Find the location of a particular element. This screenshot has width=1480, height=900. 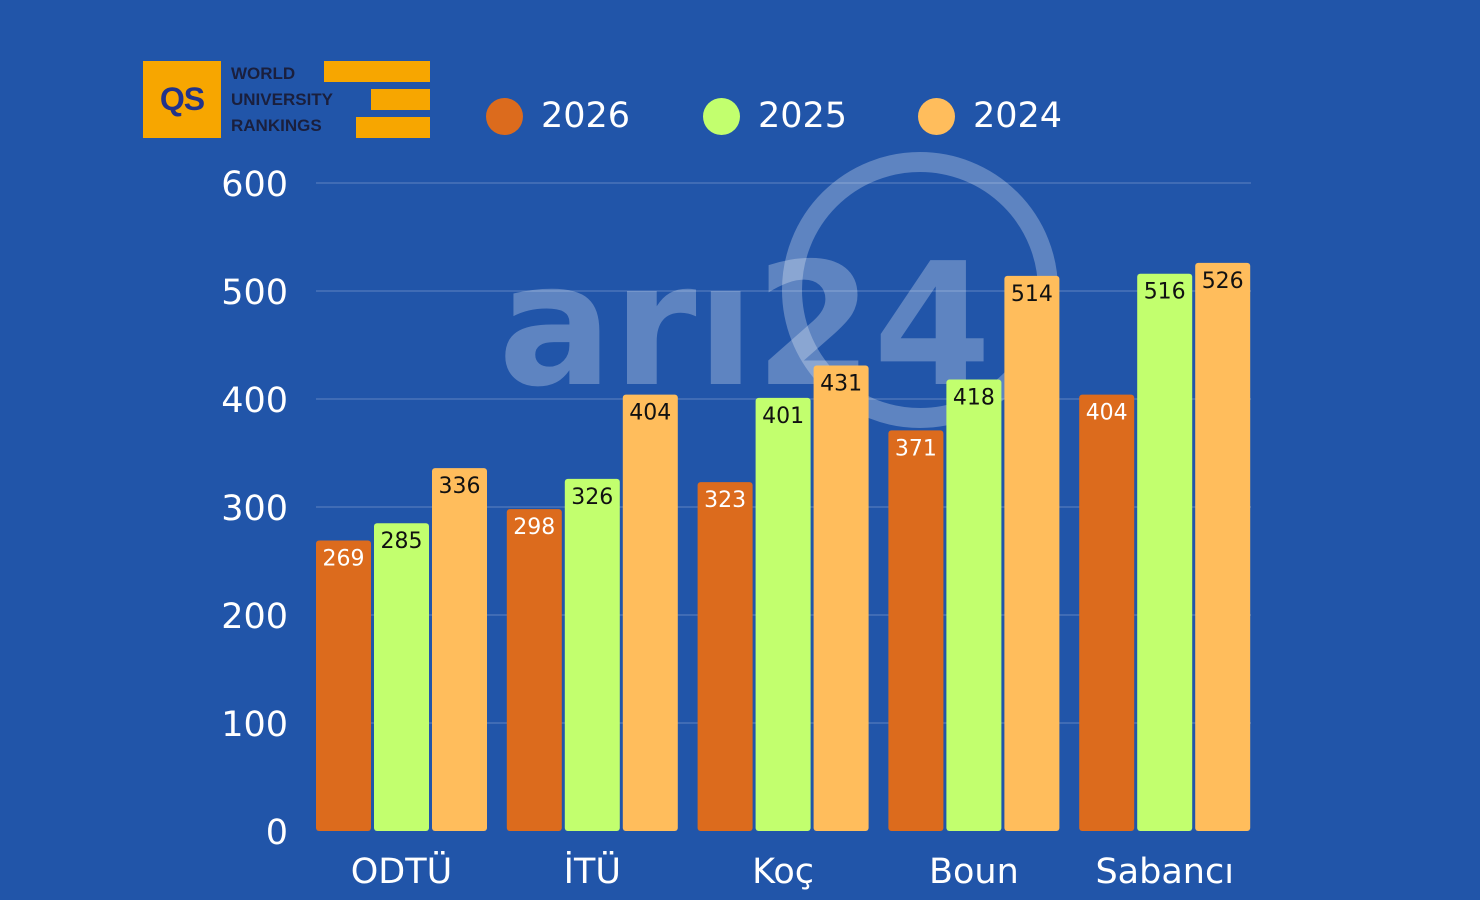

y-tick-label-200: 200 is located at coordinates (254, 617).